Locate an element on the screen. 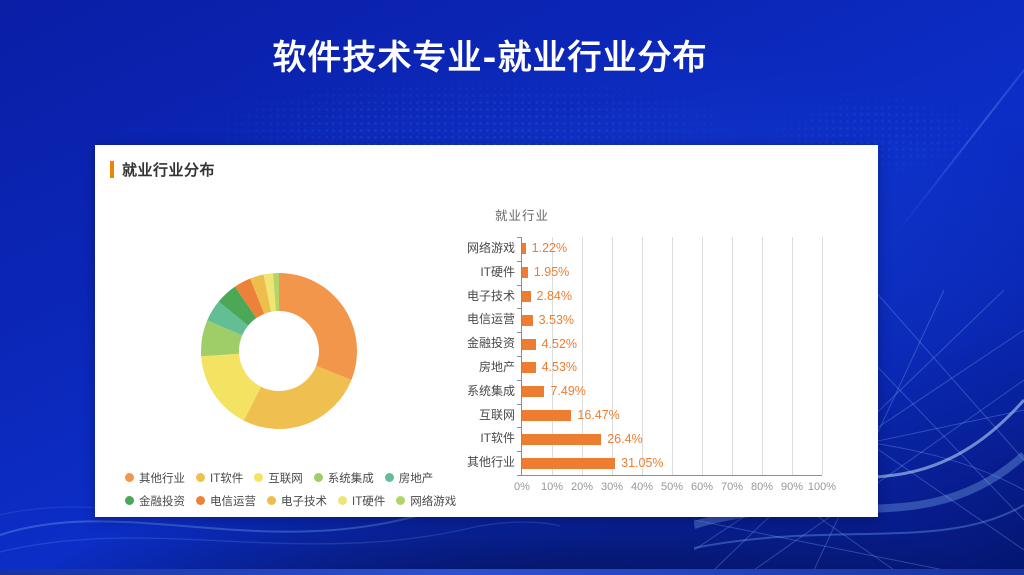  legend-label: 电信运营 is located at coordinates (233, 501).